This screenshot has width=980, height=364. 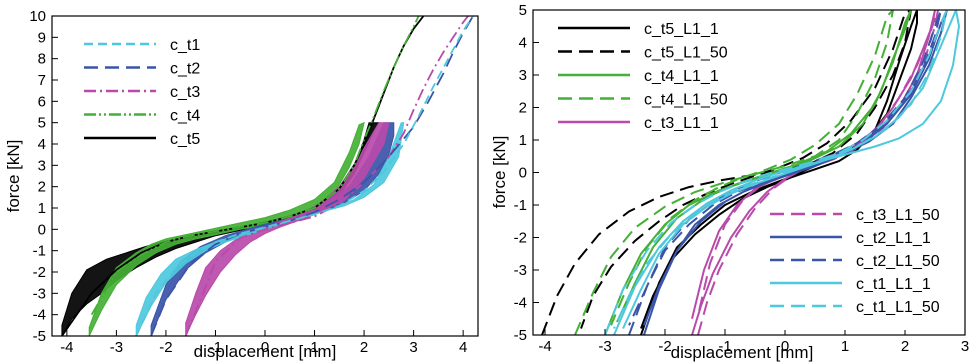 I want to click on left-y-tick-label: 0, so click(x=42, y=229).